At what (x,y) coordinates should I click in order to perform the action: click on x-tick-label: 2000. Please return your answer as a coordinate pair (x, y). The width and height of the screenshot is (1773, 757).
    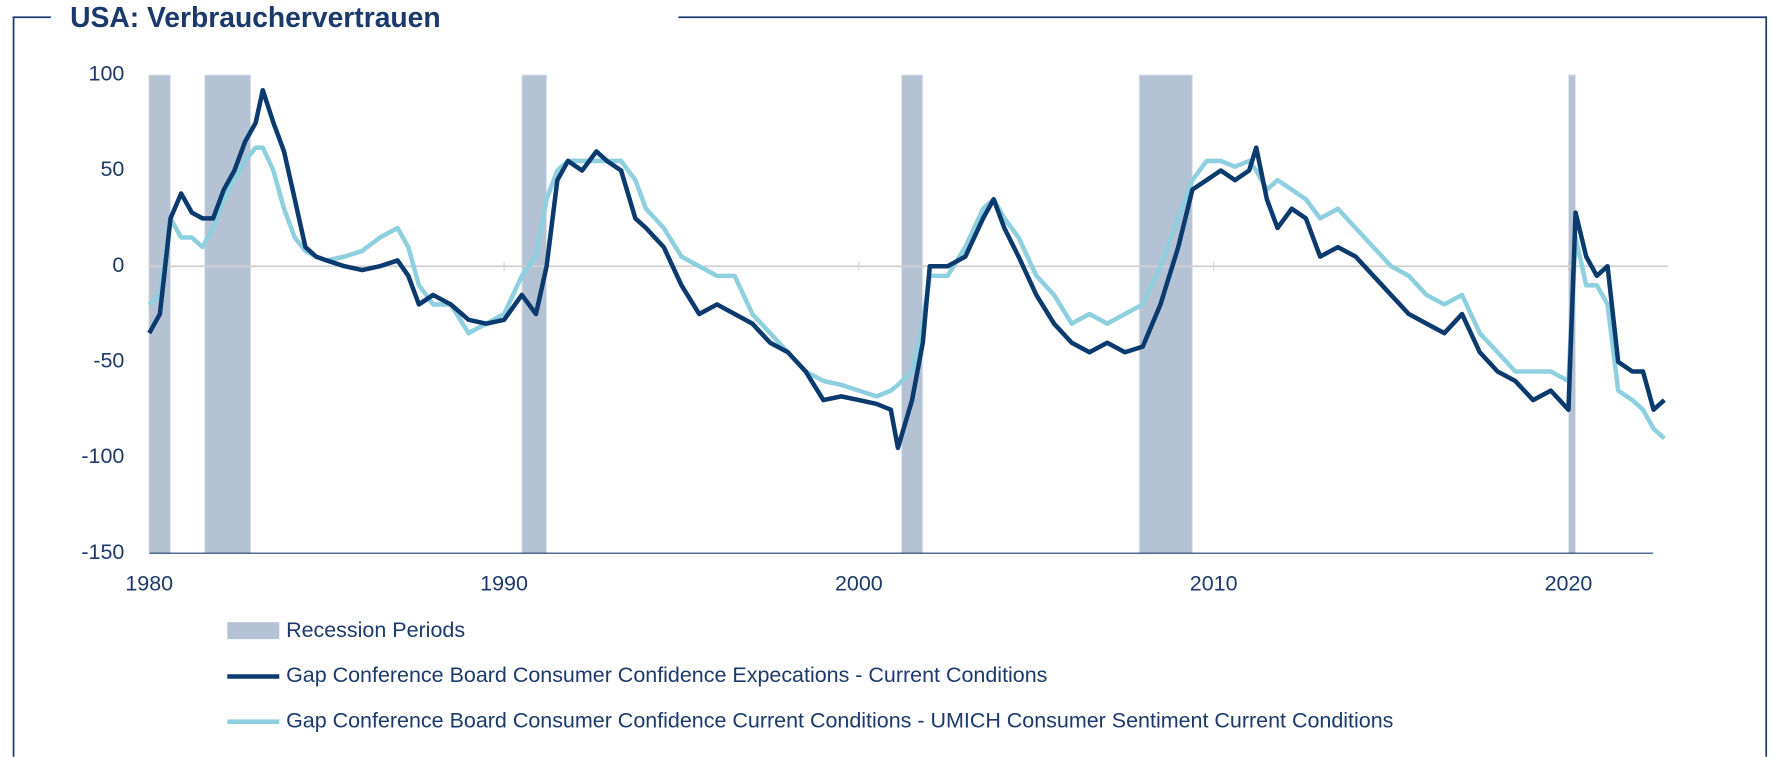
    Looking at the image, I should click on (859, 584).